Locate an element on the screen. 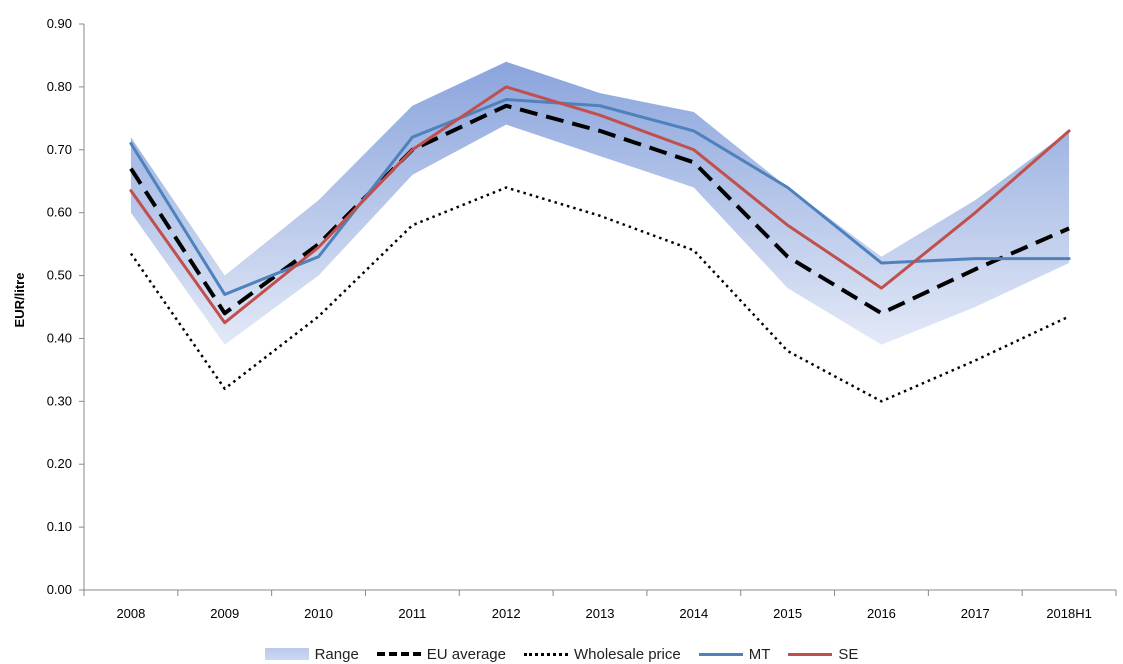 This screenshot has height=664, width=1123. y-tick-label: 0.80 is located at coordinates (59, 86).